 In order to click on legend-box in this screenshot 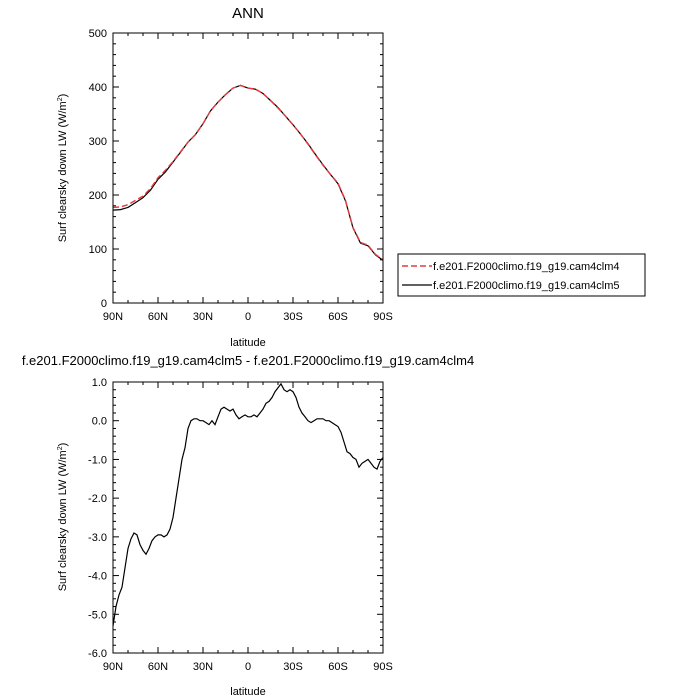, I will do `click(521, 275)`.